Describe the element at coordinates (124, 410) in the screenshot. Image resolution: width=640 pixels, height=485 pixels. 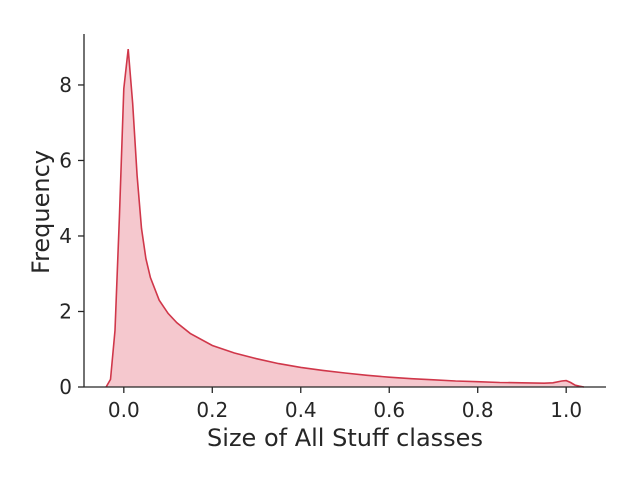
I see `x-tick-label: 0.0` at that location.